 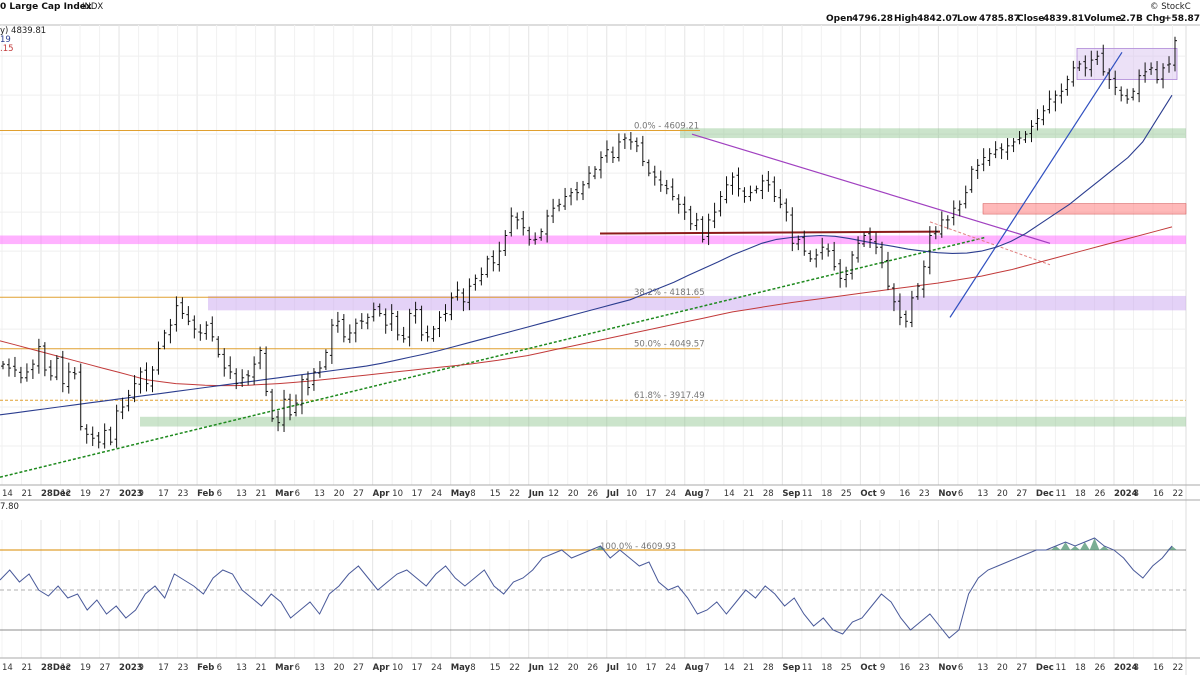 I want to click on x-tick-label-lower: 20, so click(x=1002, y=668).